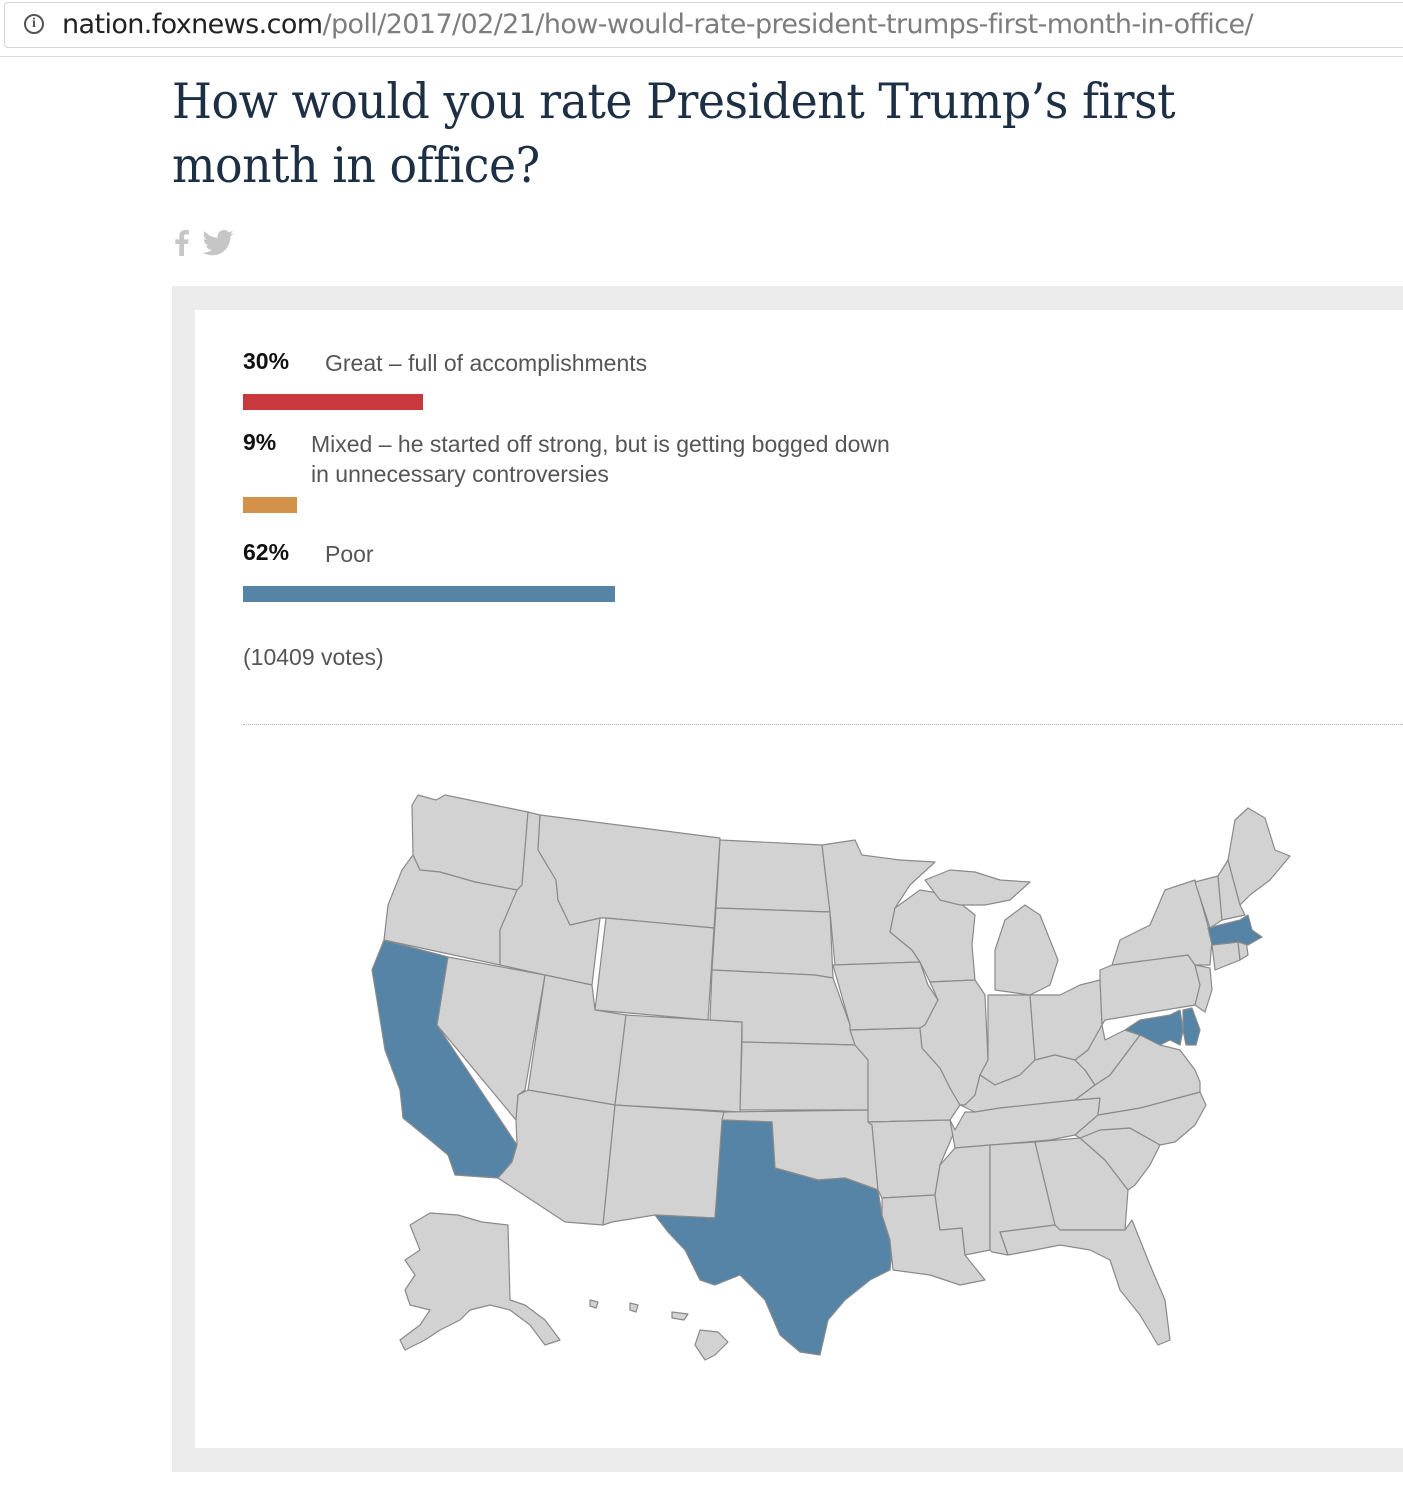 Image resolution: width=1403 pixels, height=1487 pixels. Describe the element at coordinates (34, 24) in the screenshot. I see `info-icon: i` at that location.